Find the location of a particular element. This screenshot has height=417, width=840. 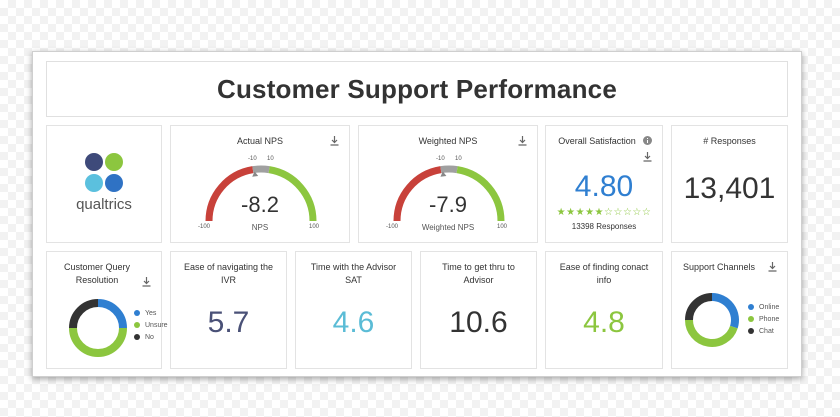

actual-nps-card: Actual NPS -10 10 -8.2 NPS -100 100 is located at coordinates (260, 184).